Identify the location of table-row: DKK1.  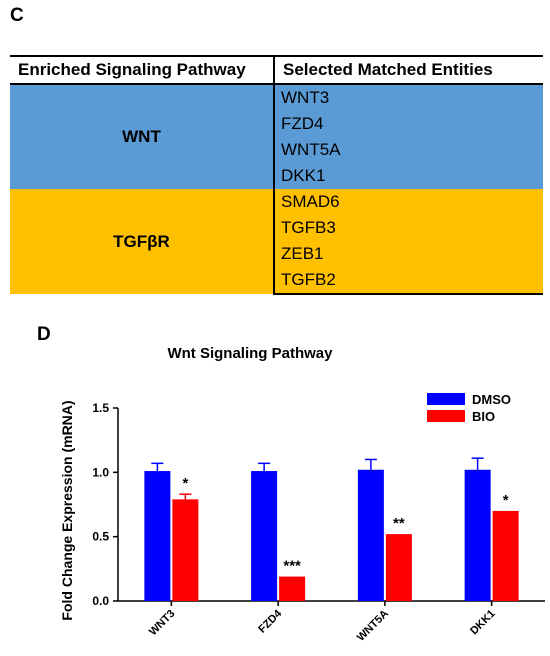
(276, 176).